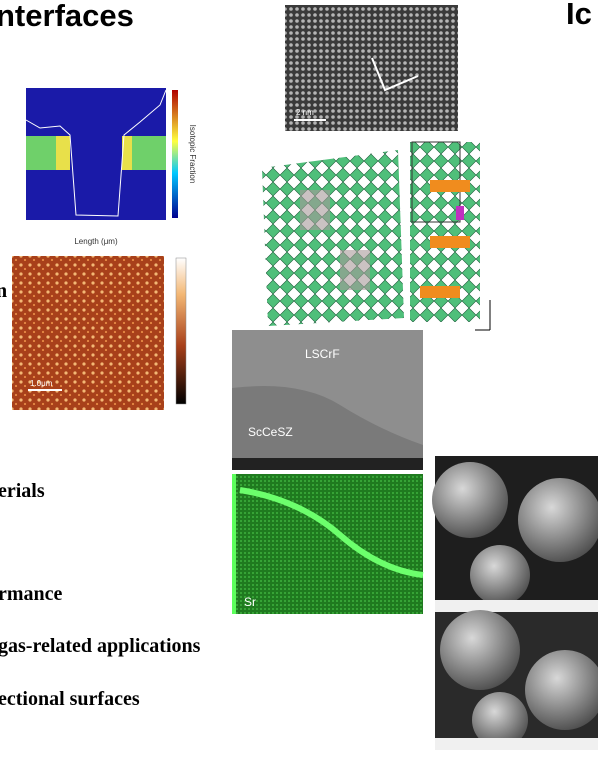 The width and height of the screenshot is (598, 767). I want to click on title: nterfaces, so click(67, 16).